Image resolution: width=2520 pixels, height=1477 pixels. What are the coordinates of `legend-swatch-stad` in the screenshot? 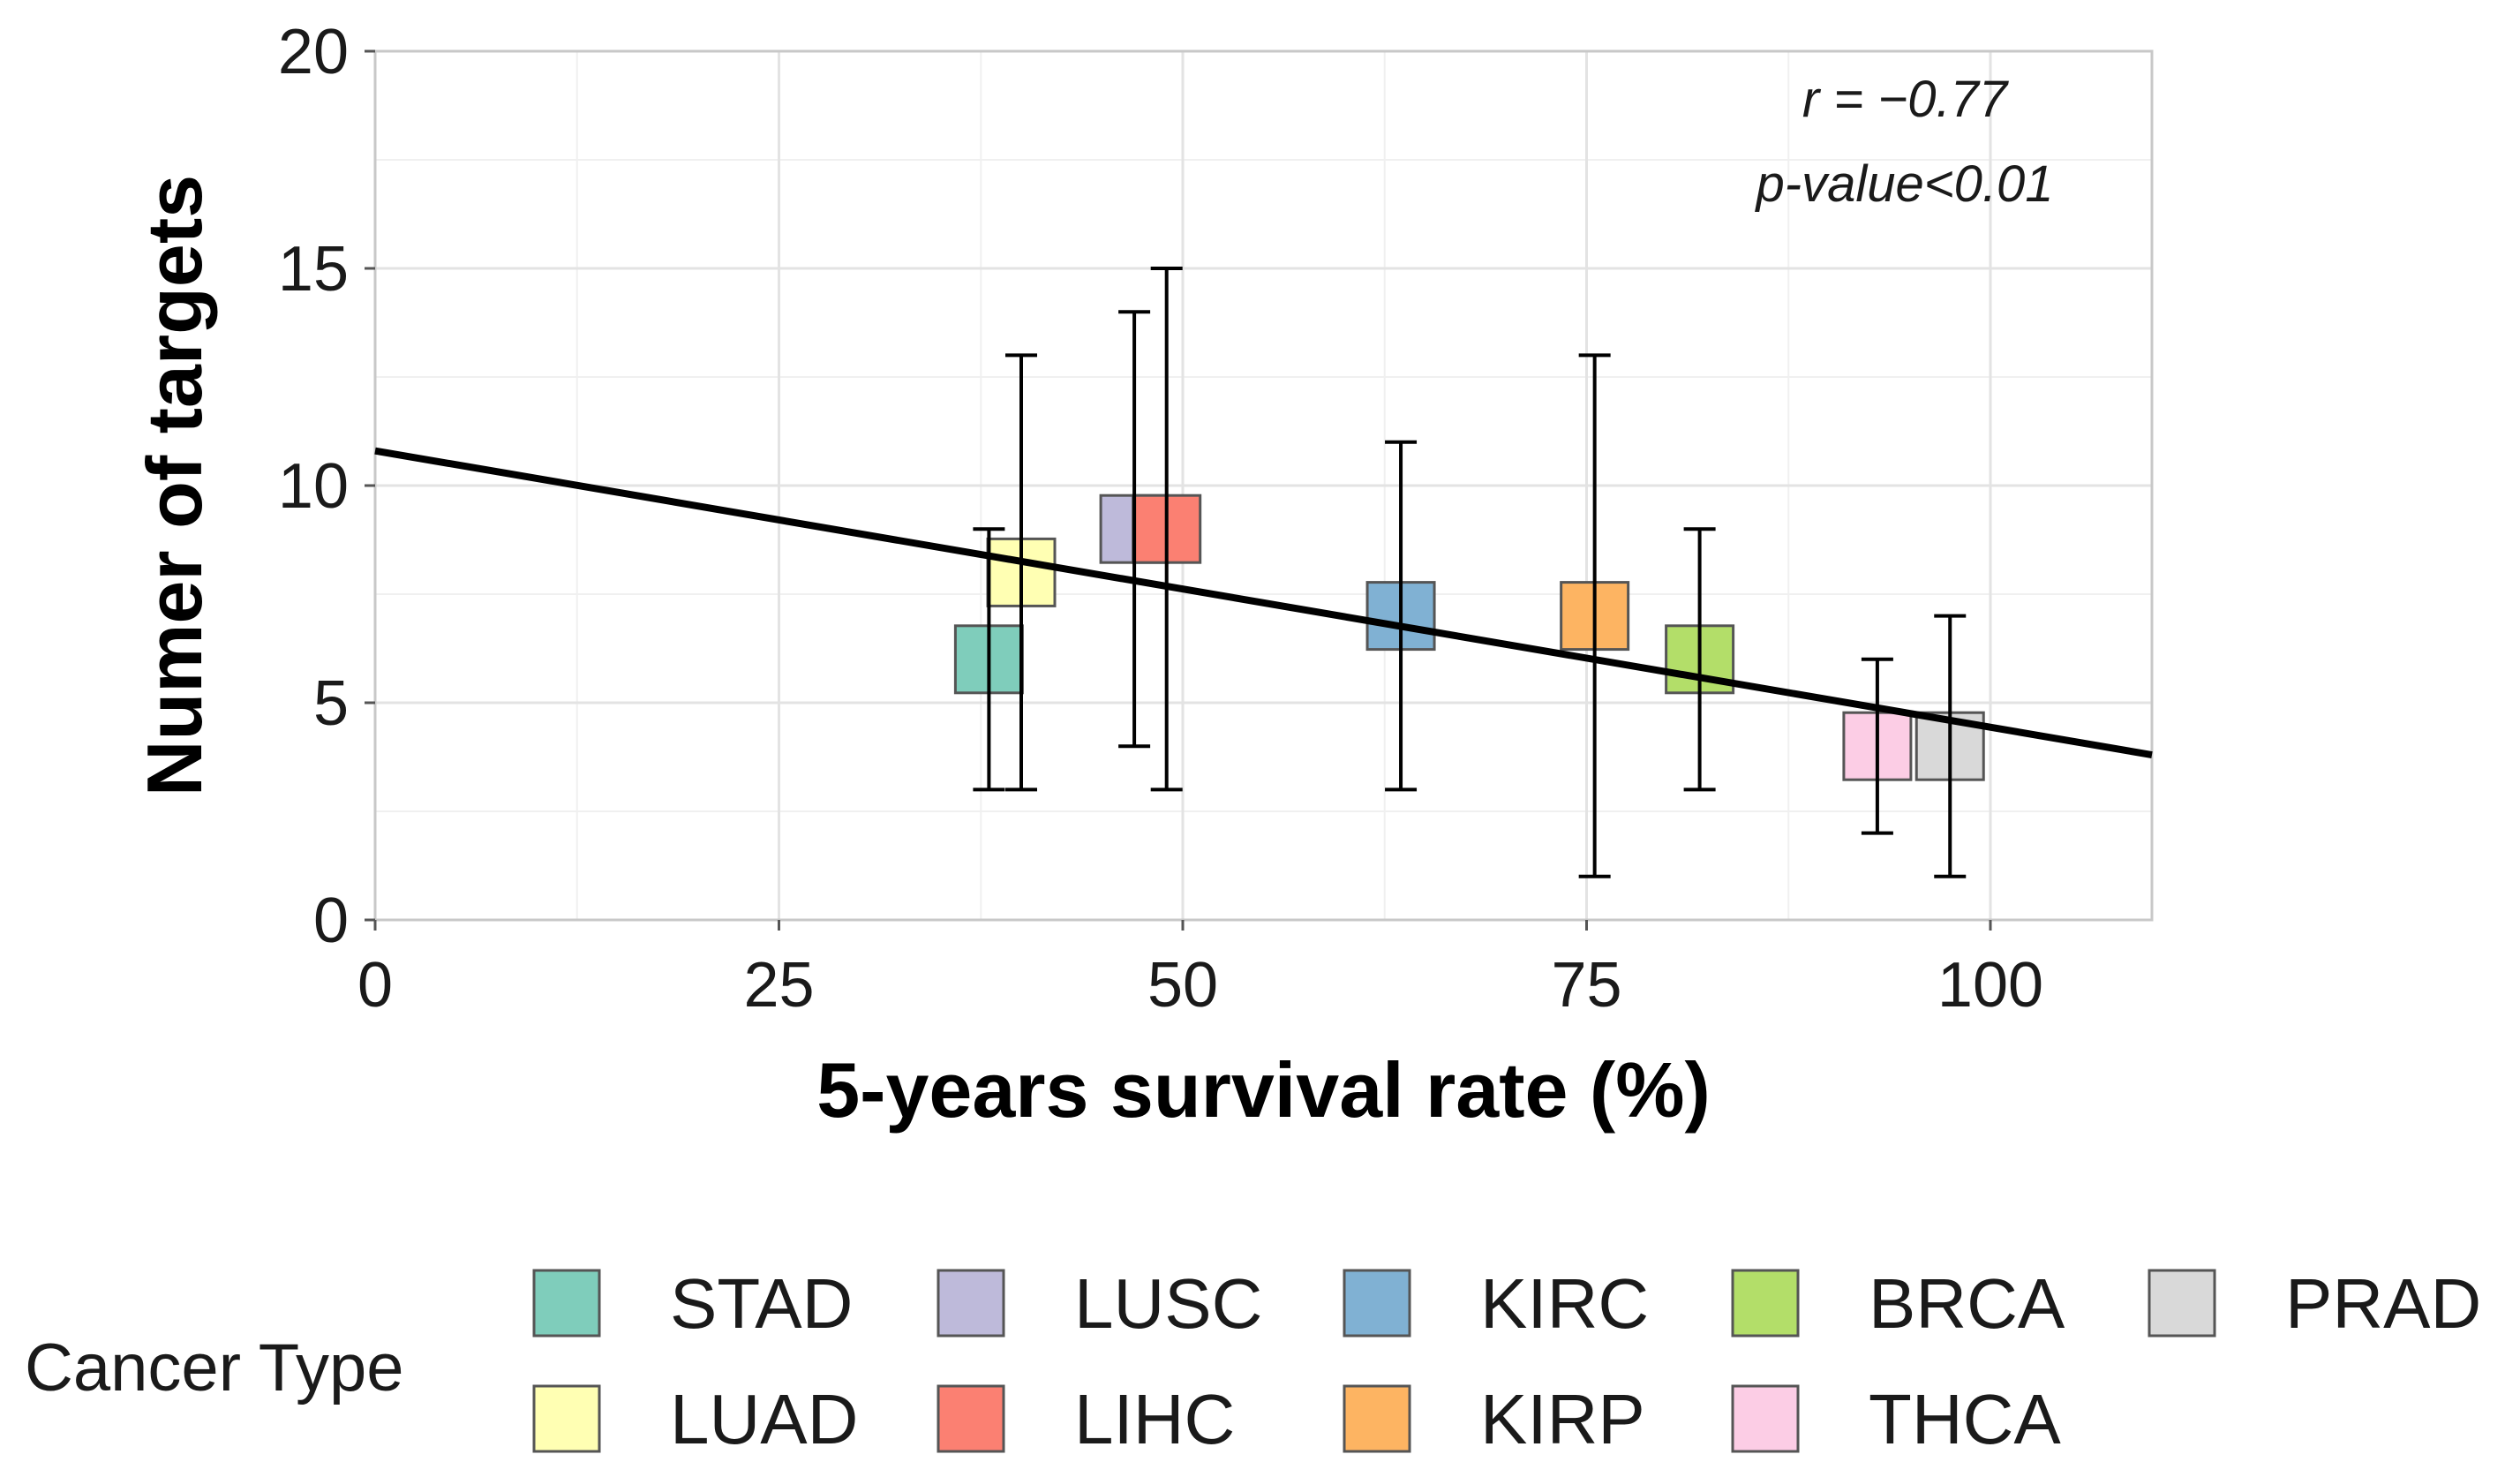 It's located at (566, 1304).